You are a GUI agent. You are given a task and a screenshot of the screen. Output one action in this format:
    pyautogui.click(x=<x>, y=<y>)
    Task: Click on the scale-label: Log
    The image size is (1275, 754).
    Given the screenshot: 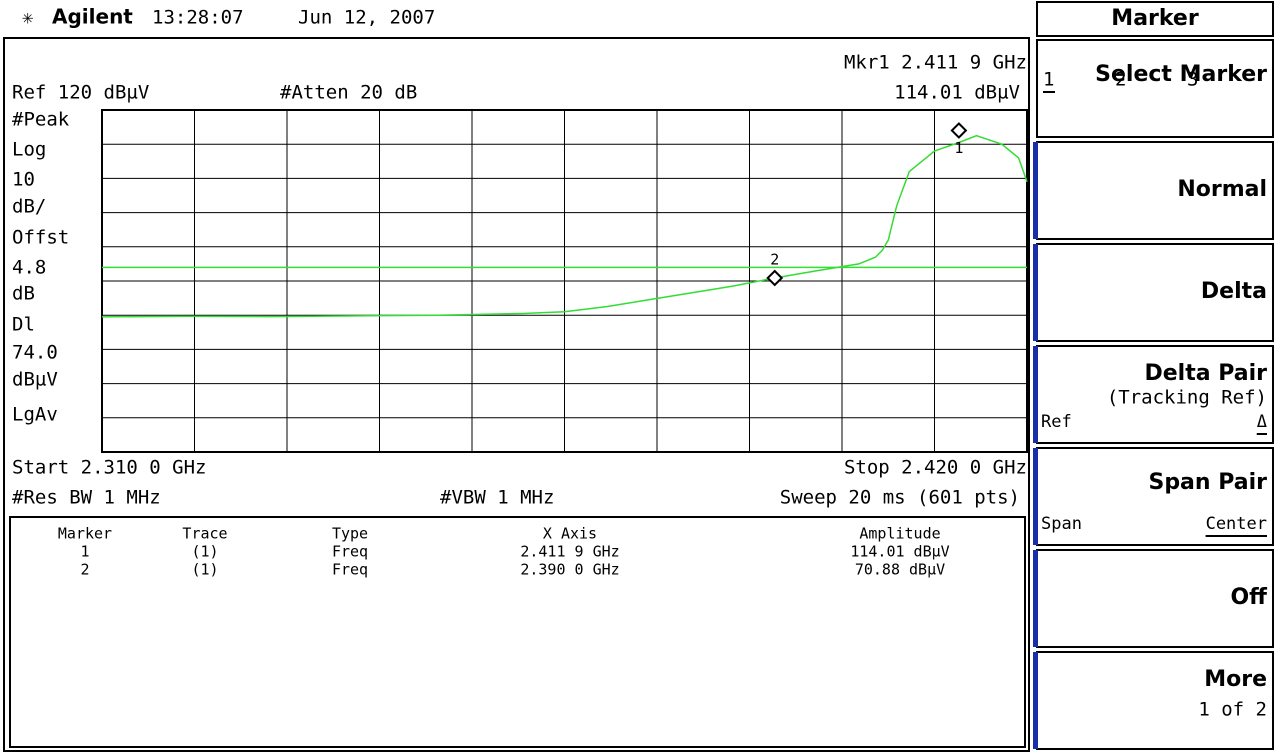 What is the action you would take?
    pyautogui.click(x=29, y=150)
    